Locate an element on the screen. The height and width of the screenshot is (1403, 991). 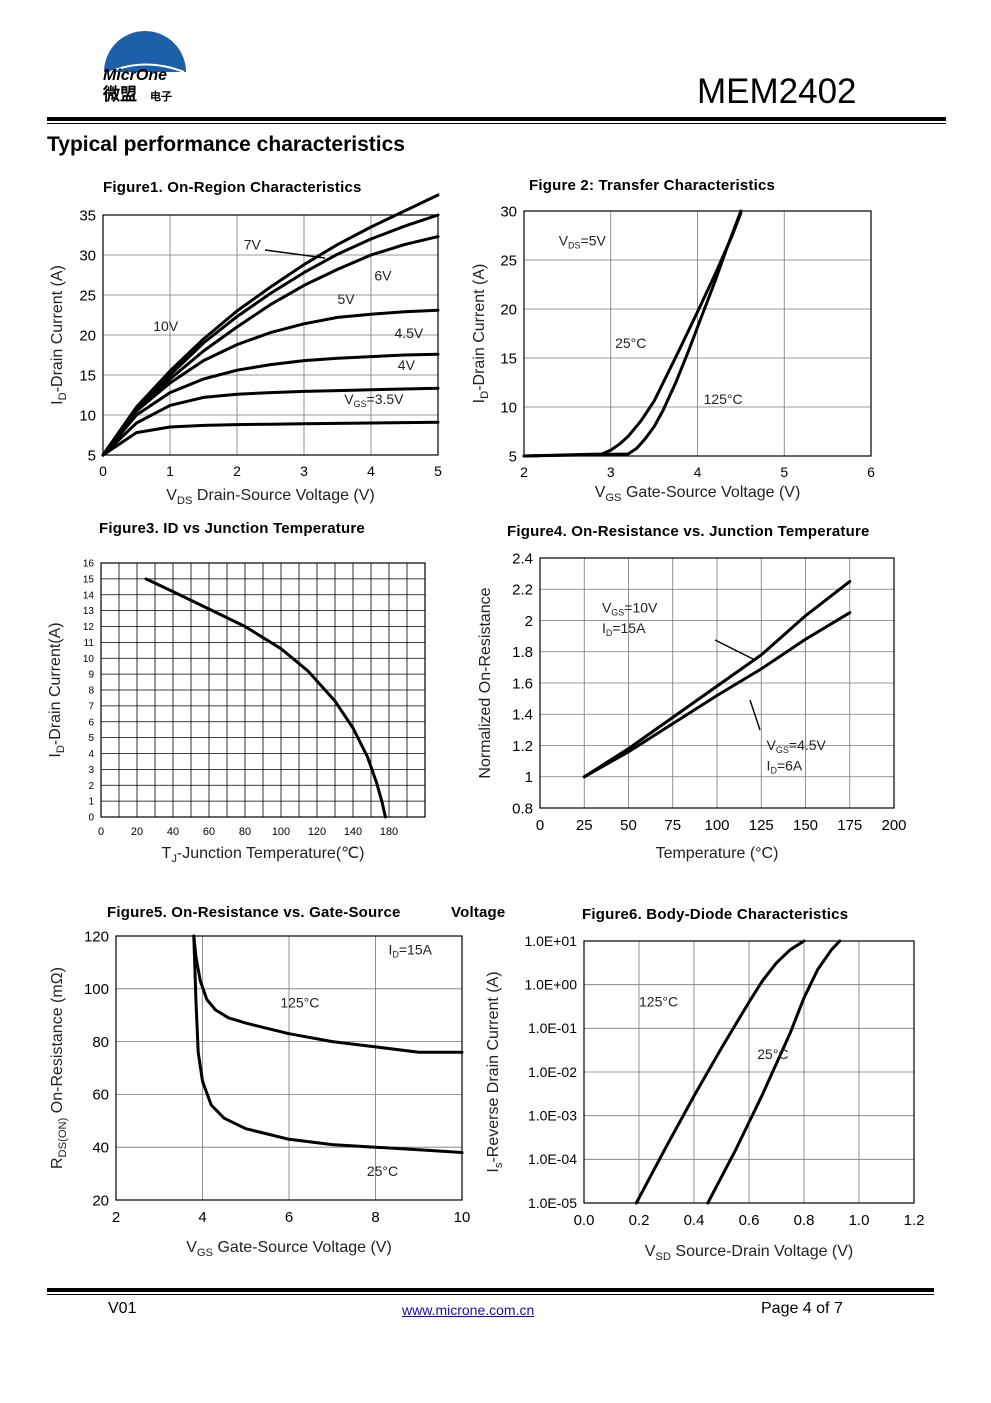
x-tick-label: 40 is located at coordinates (173, 832).